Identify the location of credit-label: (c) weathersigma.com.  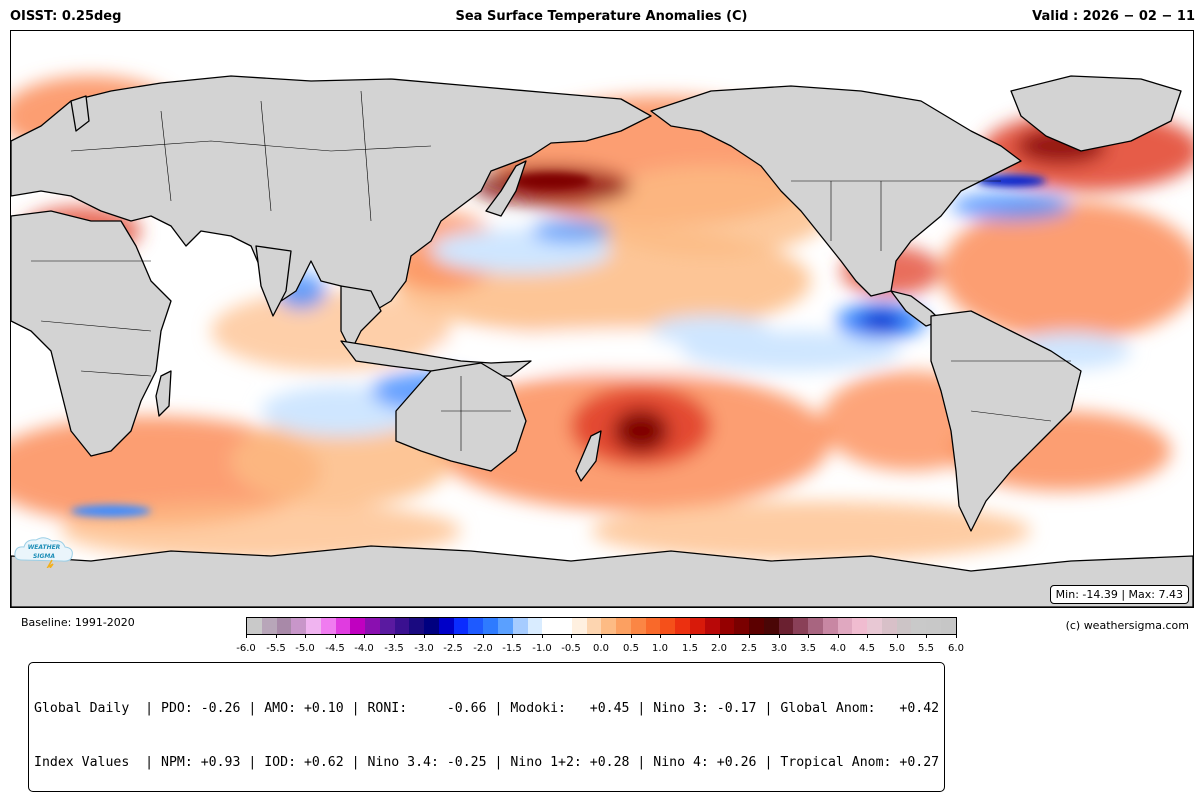
(1127, 625).